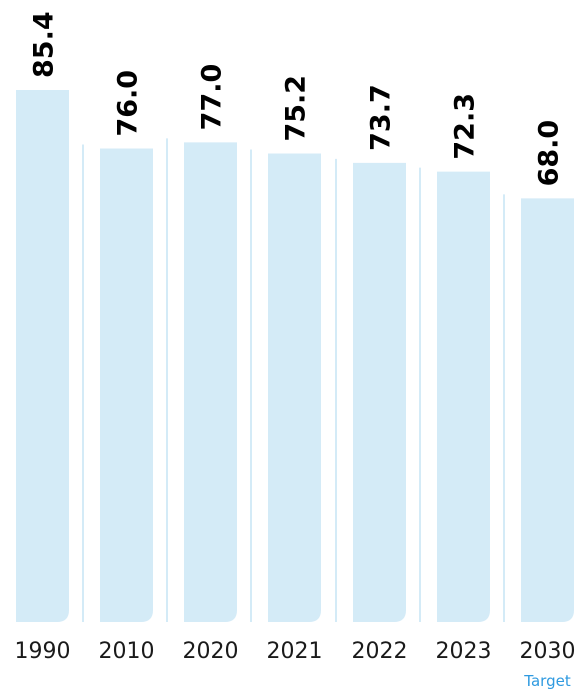 This screenshot has width=581, height=694. I want to click on category-sublabel-2030: Target, so click(547, 681).